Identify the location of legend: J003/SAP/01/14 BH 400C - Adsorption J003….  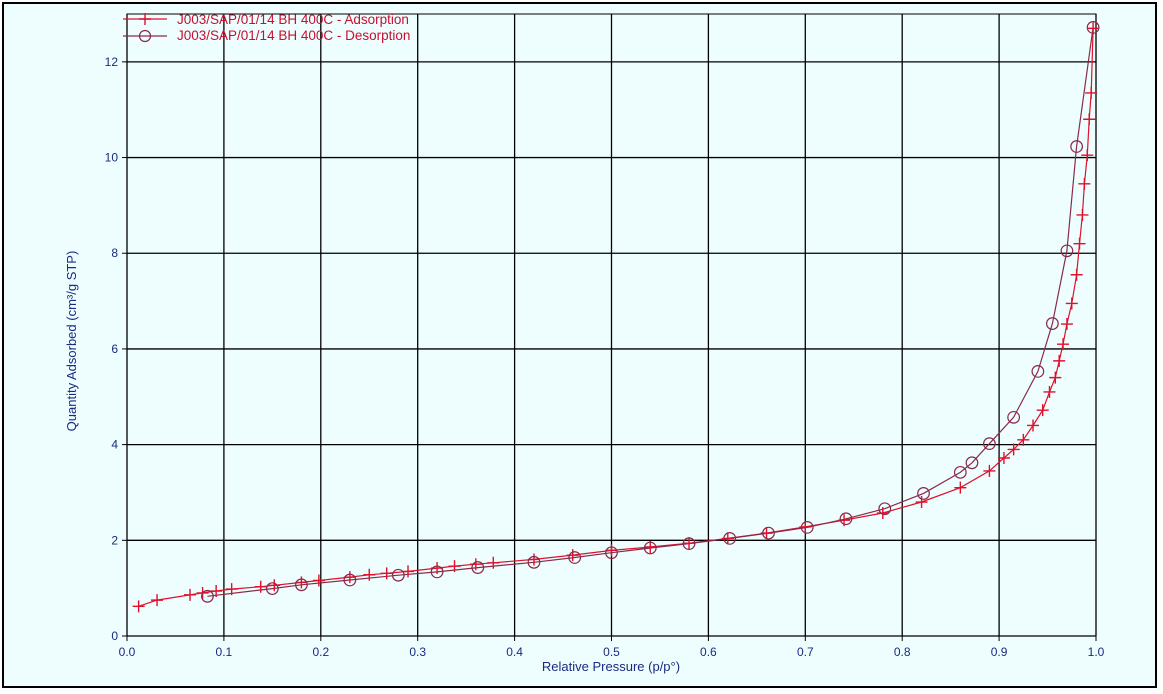
(266, 27).